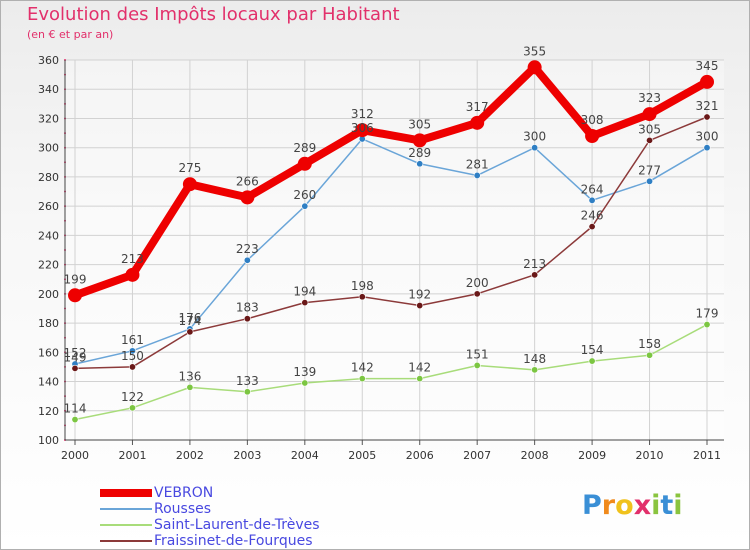  What do you see at coordinates (534, 359) in the screenshot?
I see `data-label-saint-laurent-de-treves: 148` at bounding box center [534, 359].